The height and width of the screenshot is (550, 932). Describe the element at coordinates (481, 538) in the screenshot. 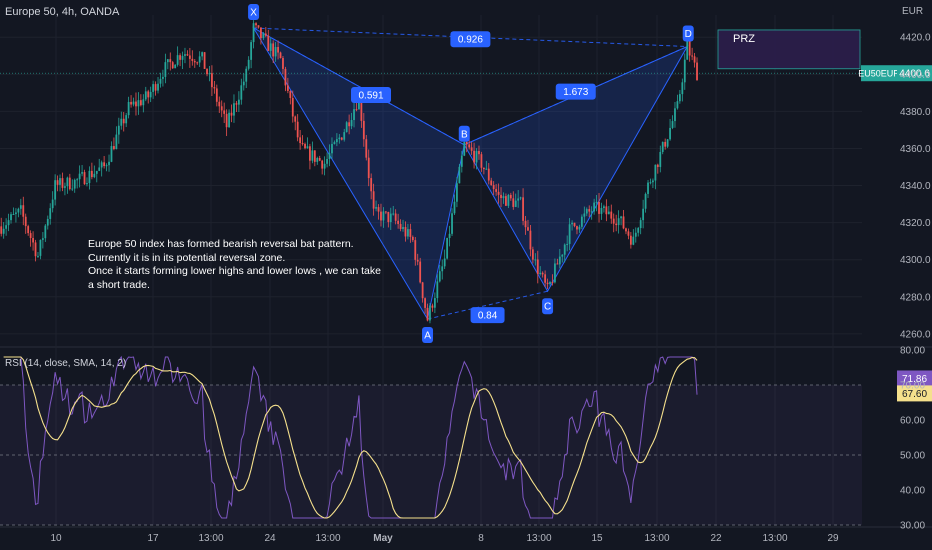

I see `time-tick-label: 8` at that location.